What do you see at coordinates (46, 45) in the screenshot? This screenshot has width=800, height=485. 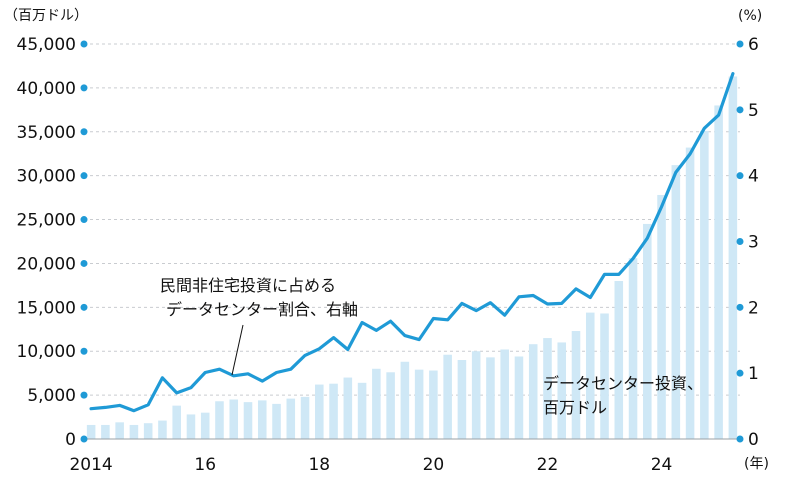 I see `left-tick-label: 45,000` at bounding box center [46, 45].